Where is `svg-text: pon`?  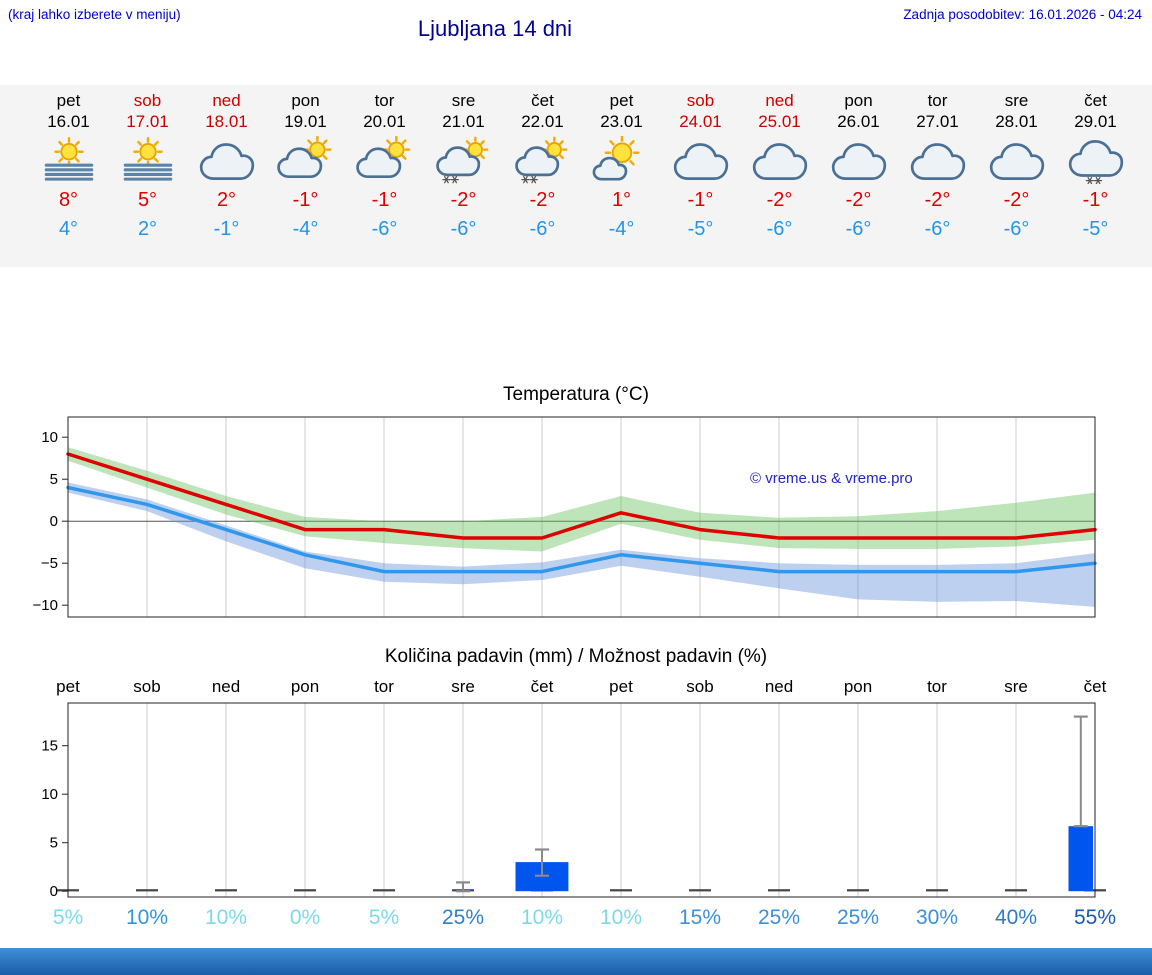 svg-text: pon is located at coordinates (305, 686).